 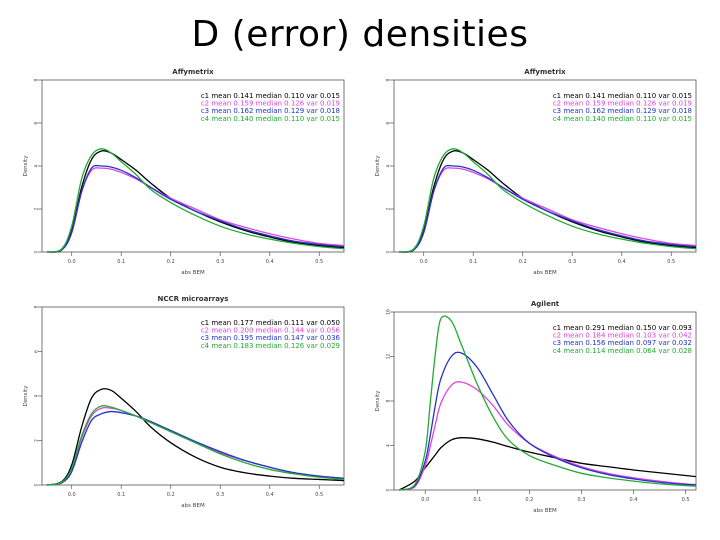 I want to click on legend-entry-c3: c3 mean 0.195 median 0.147 var 0.036, so click(x=271, y=338).